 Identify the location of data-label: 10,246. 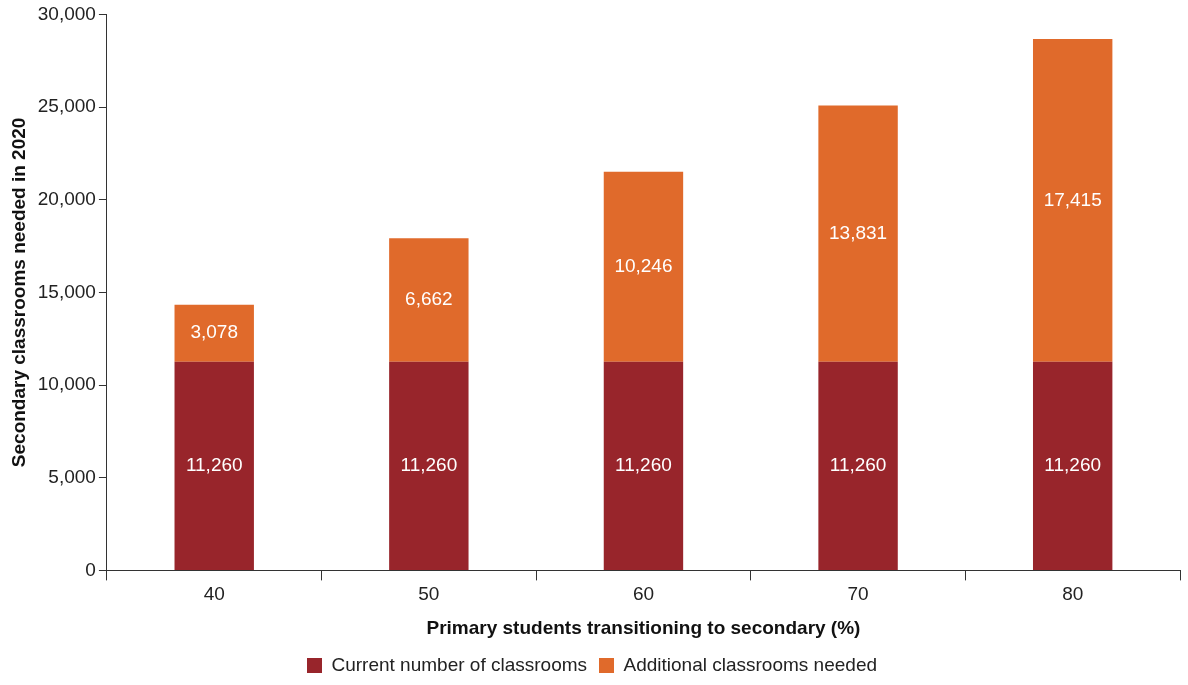
(643, 265).